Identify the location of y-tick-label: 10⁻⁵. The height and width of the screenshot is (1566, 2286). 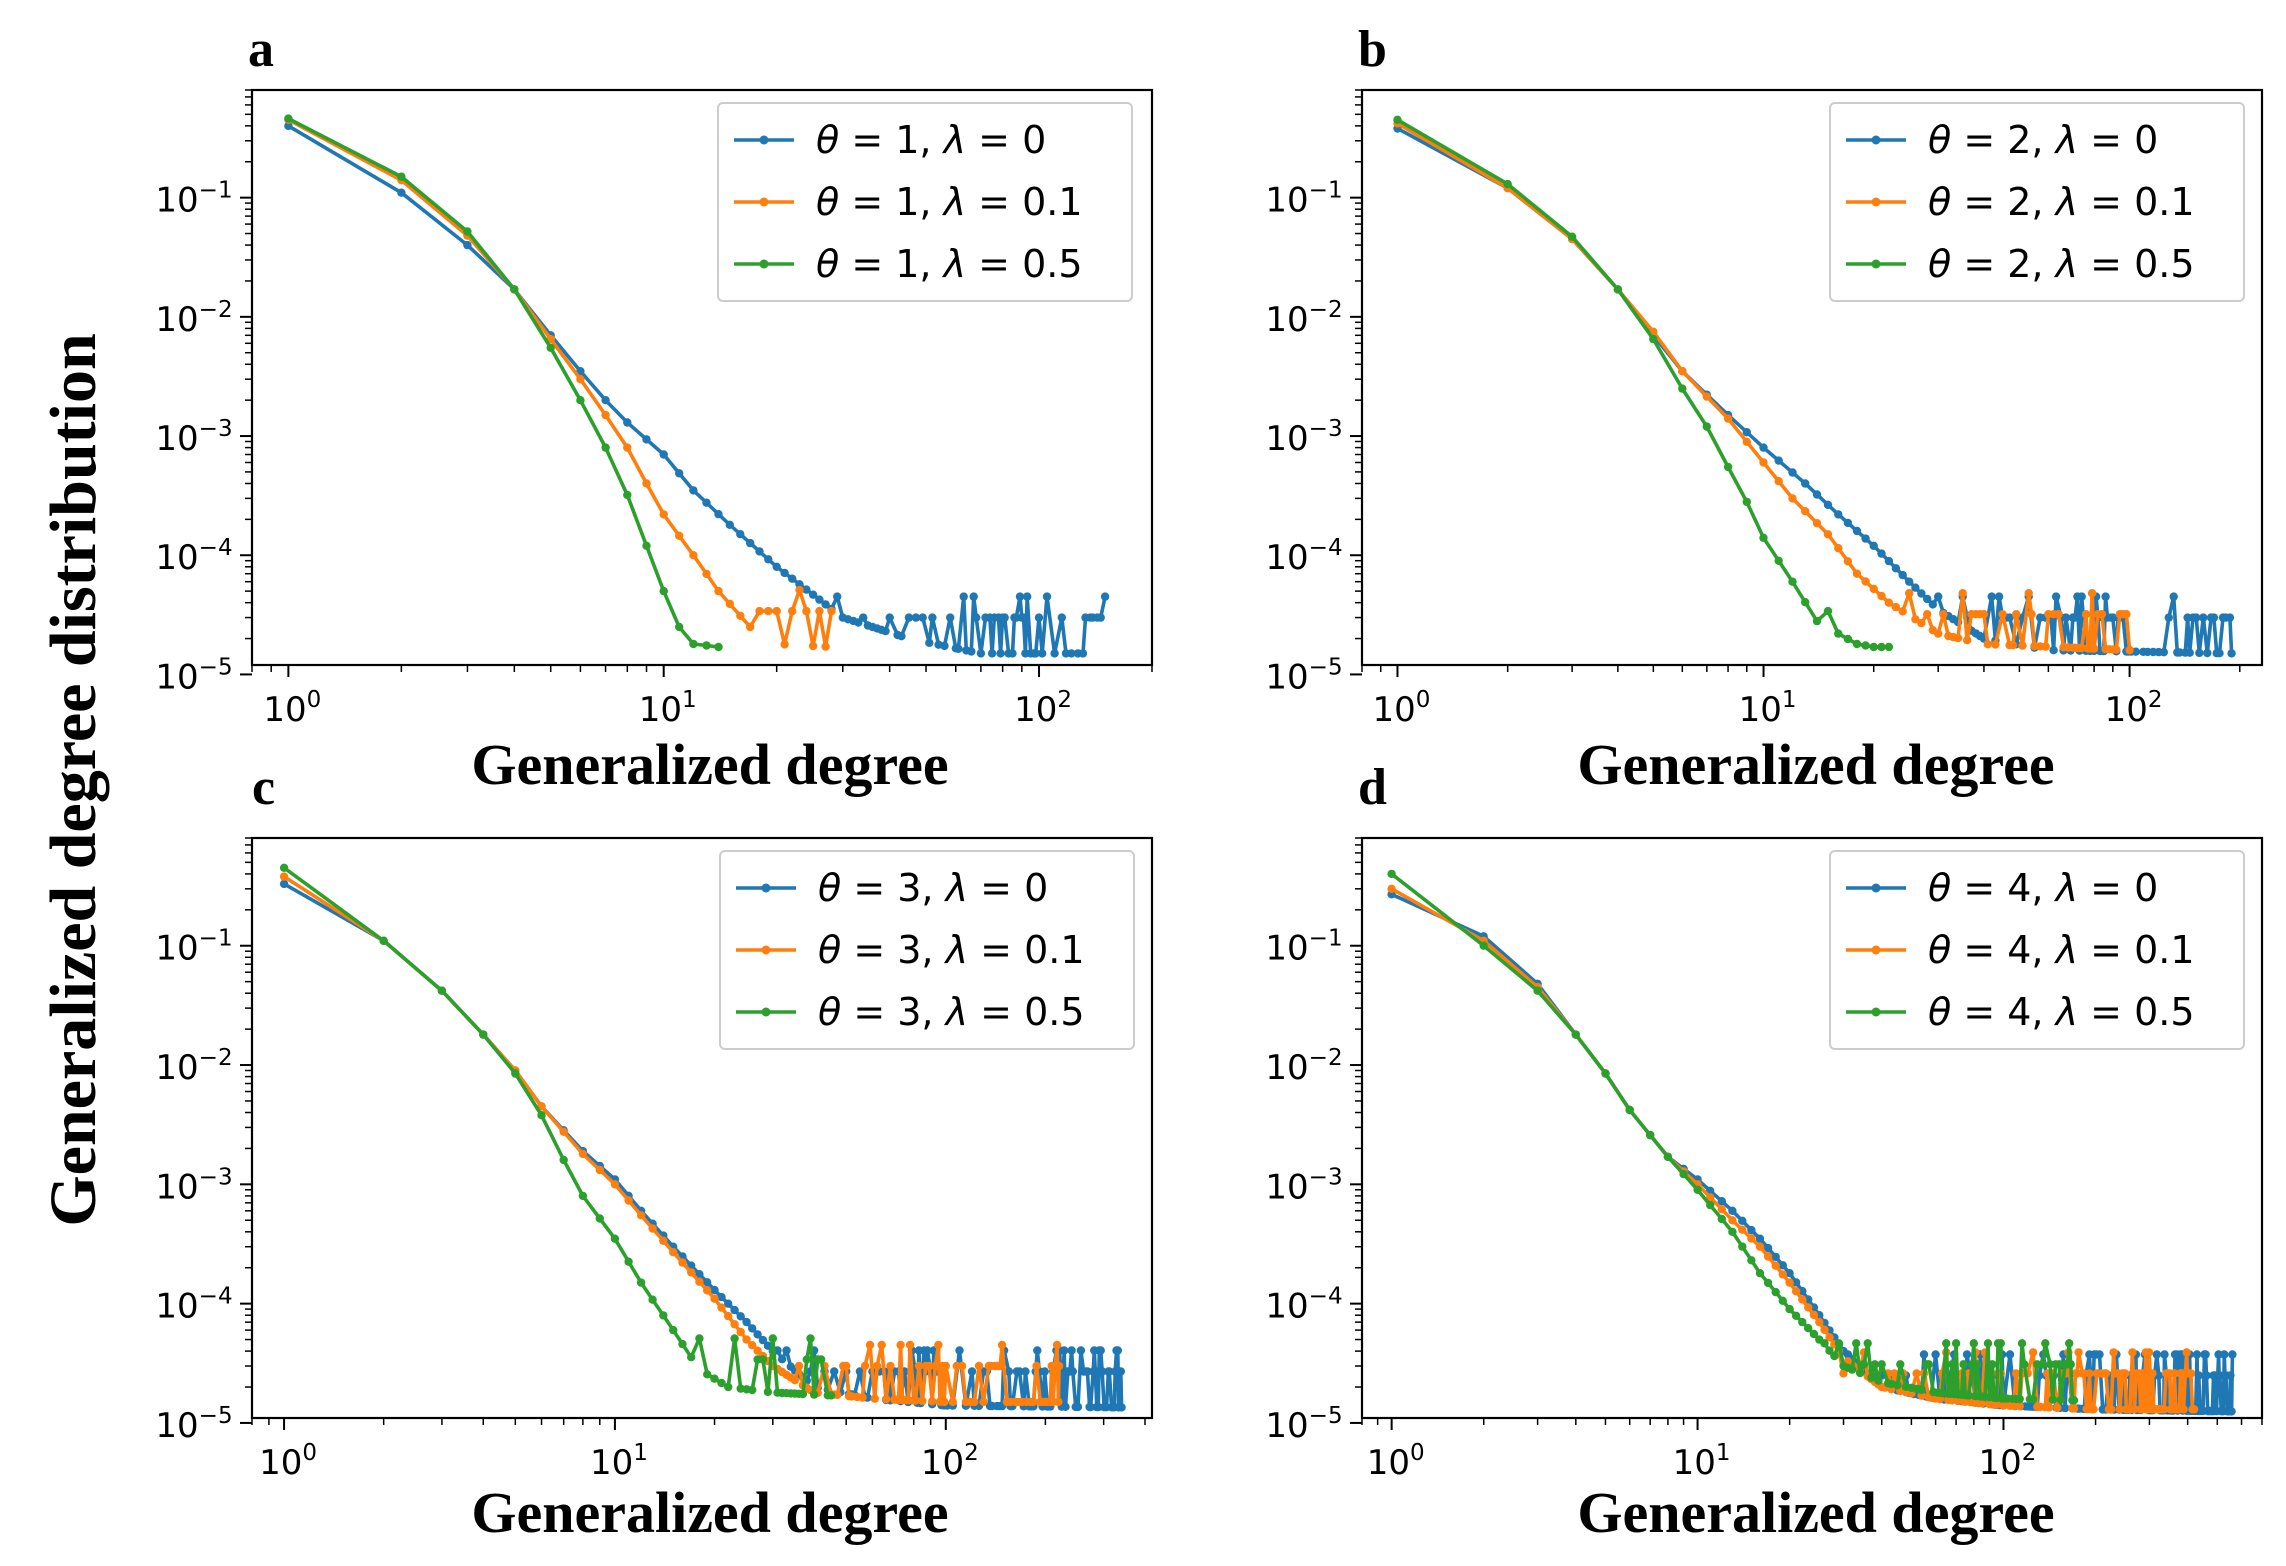
(193, 675).